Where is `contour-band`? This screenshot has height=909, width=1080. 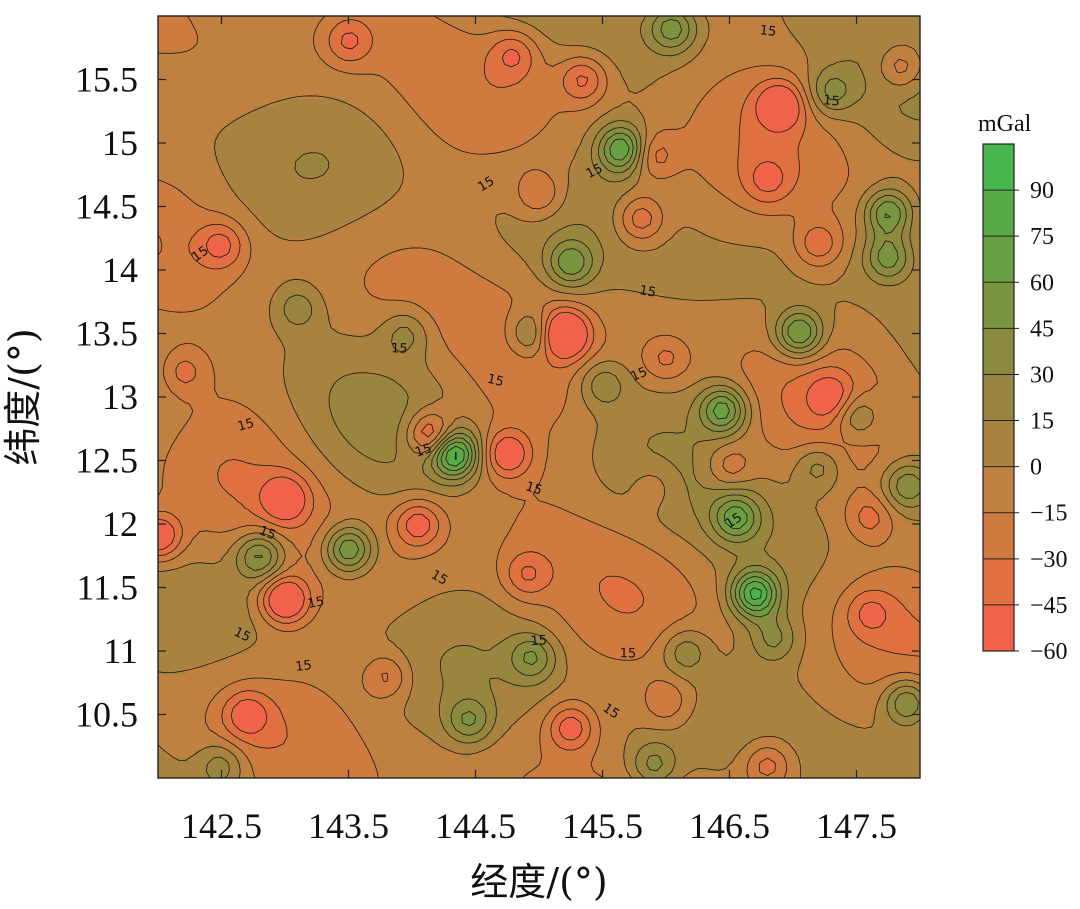 contour-band is located at coordinates (757, 594).